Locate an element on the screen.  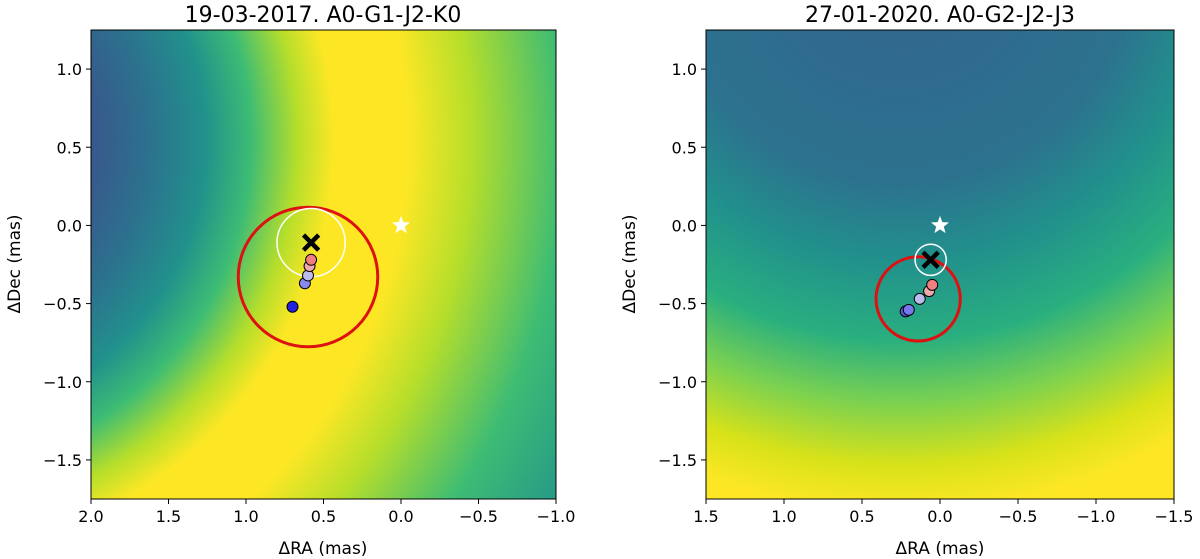
chart-title: 19-03-2017. A0-G1-J2-K0 is located at coordinates (323, 15).